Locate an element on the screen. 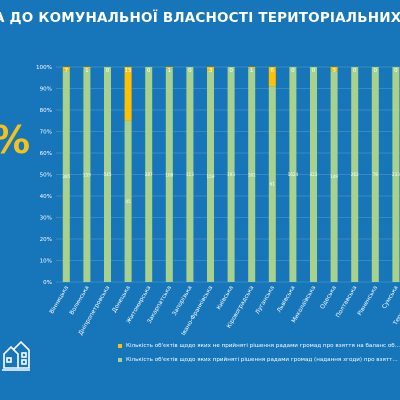 This screenshot has height=400, width=400. data-label-accepted: 45 is located at coordinates (128, 201).